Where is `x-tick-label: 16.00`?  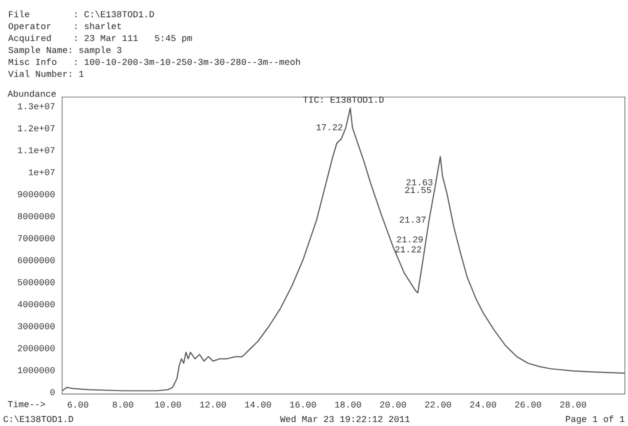 x-tick-label: 16.00 is located at coordinates (303, 405).